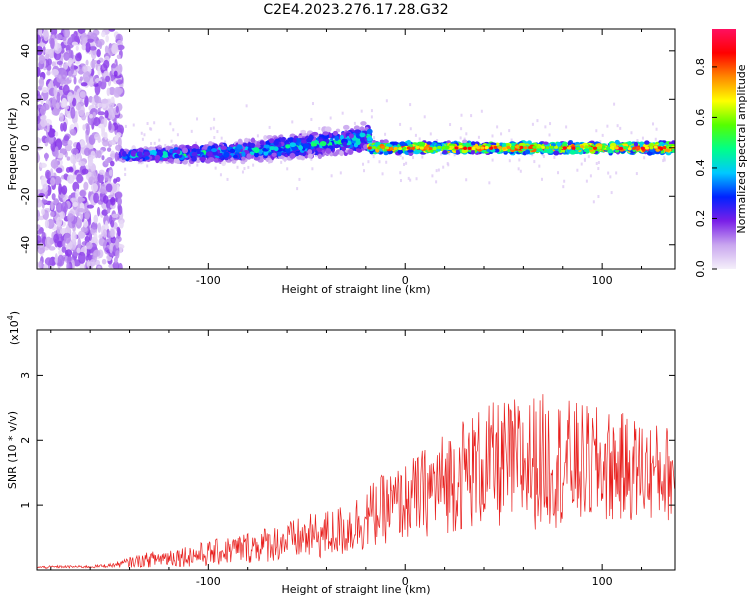  Describe the element at coordinates (700, 219) in the screenshot. I see `colorbar-tick-label: 0.2` at that location.